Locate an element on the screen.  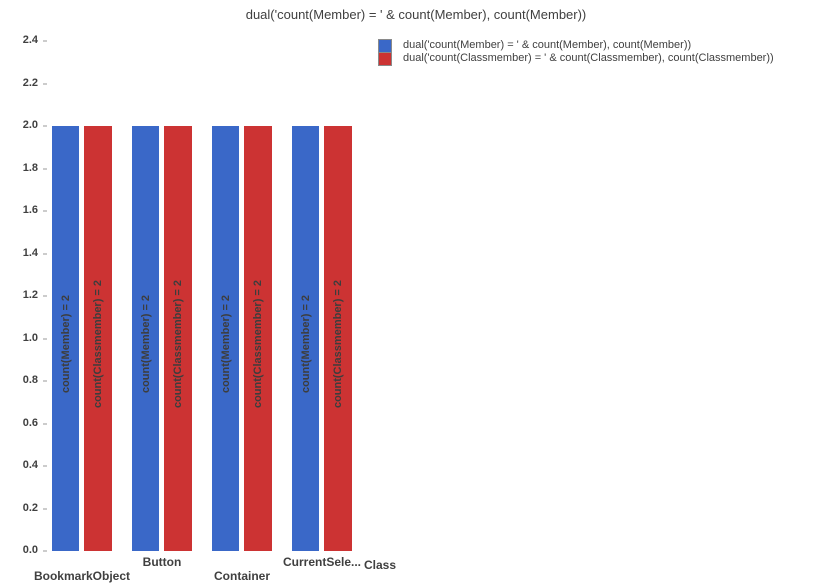
y-axis-tick-label: 2.4 is located at coordinates (30, 40).